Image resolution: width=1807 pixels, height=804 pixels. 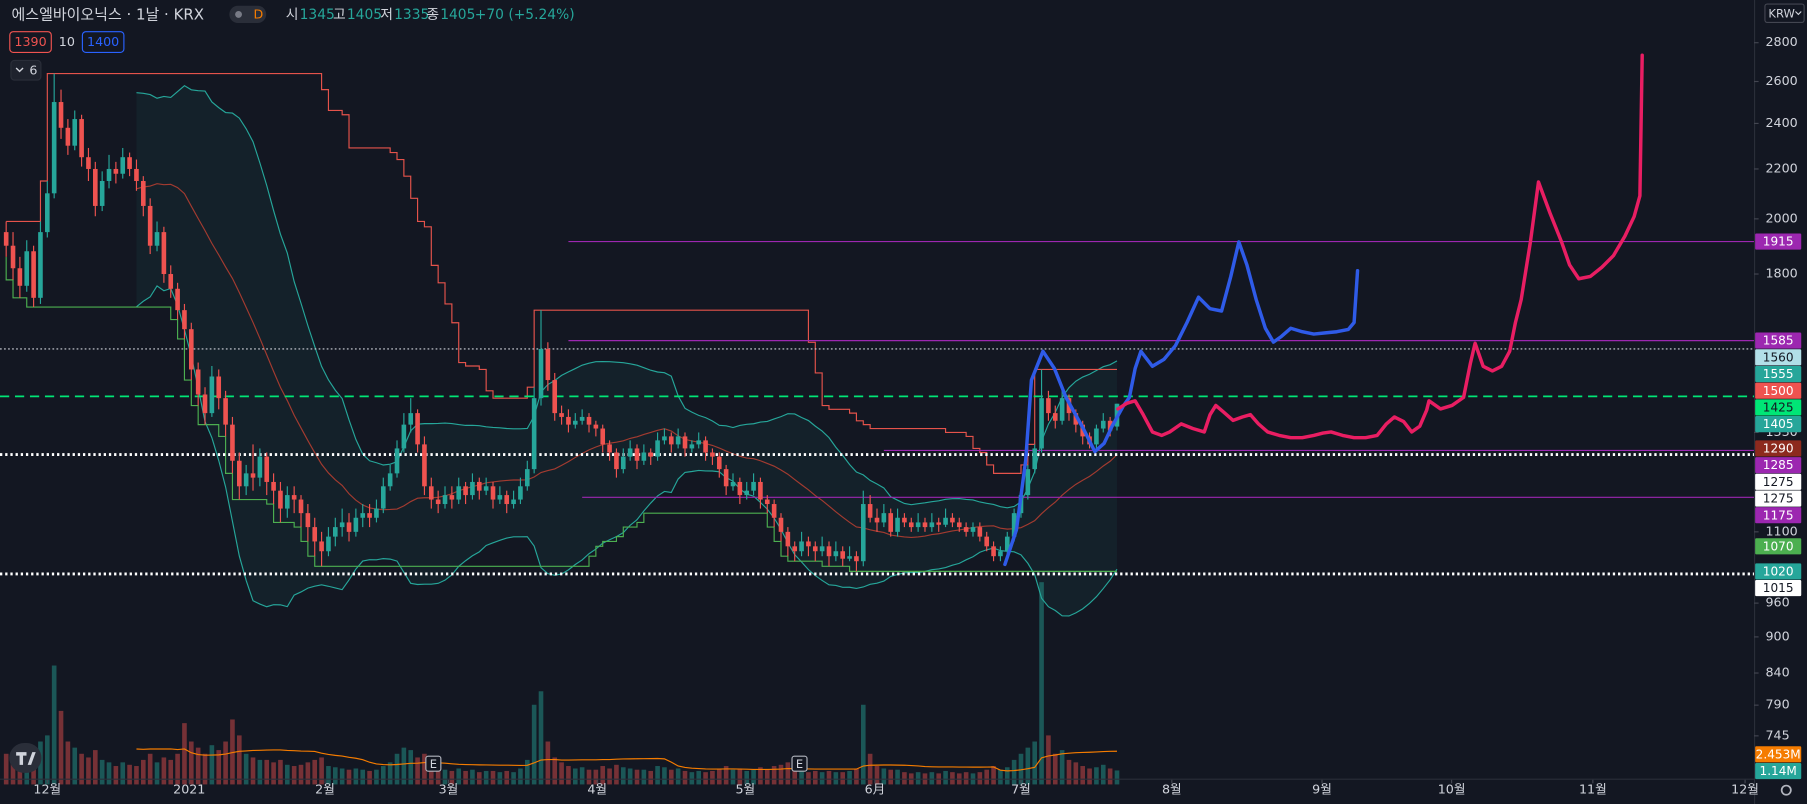 What do you see at coordinates (25, 757) in the screenshot?
I see `logo` at bounding box center [25, 757].